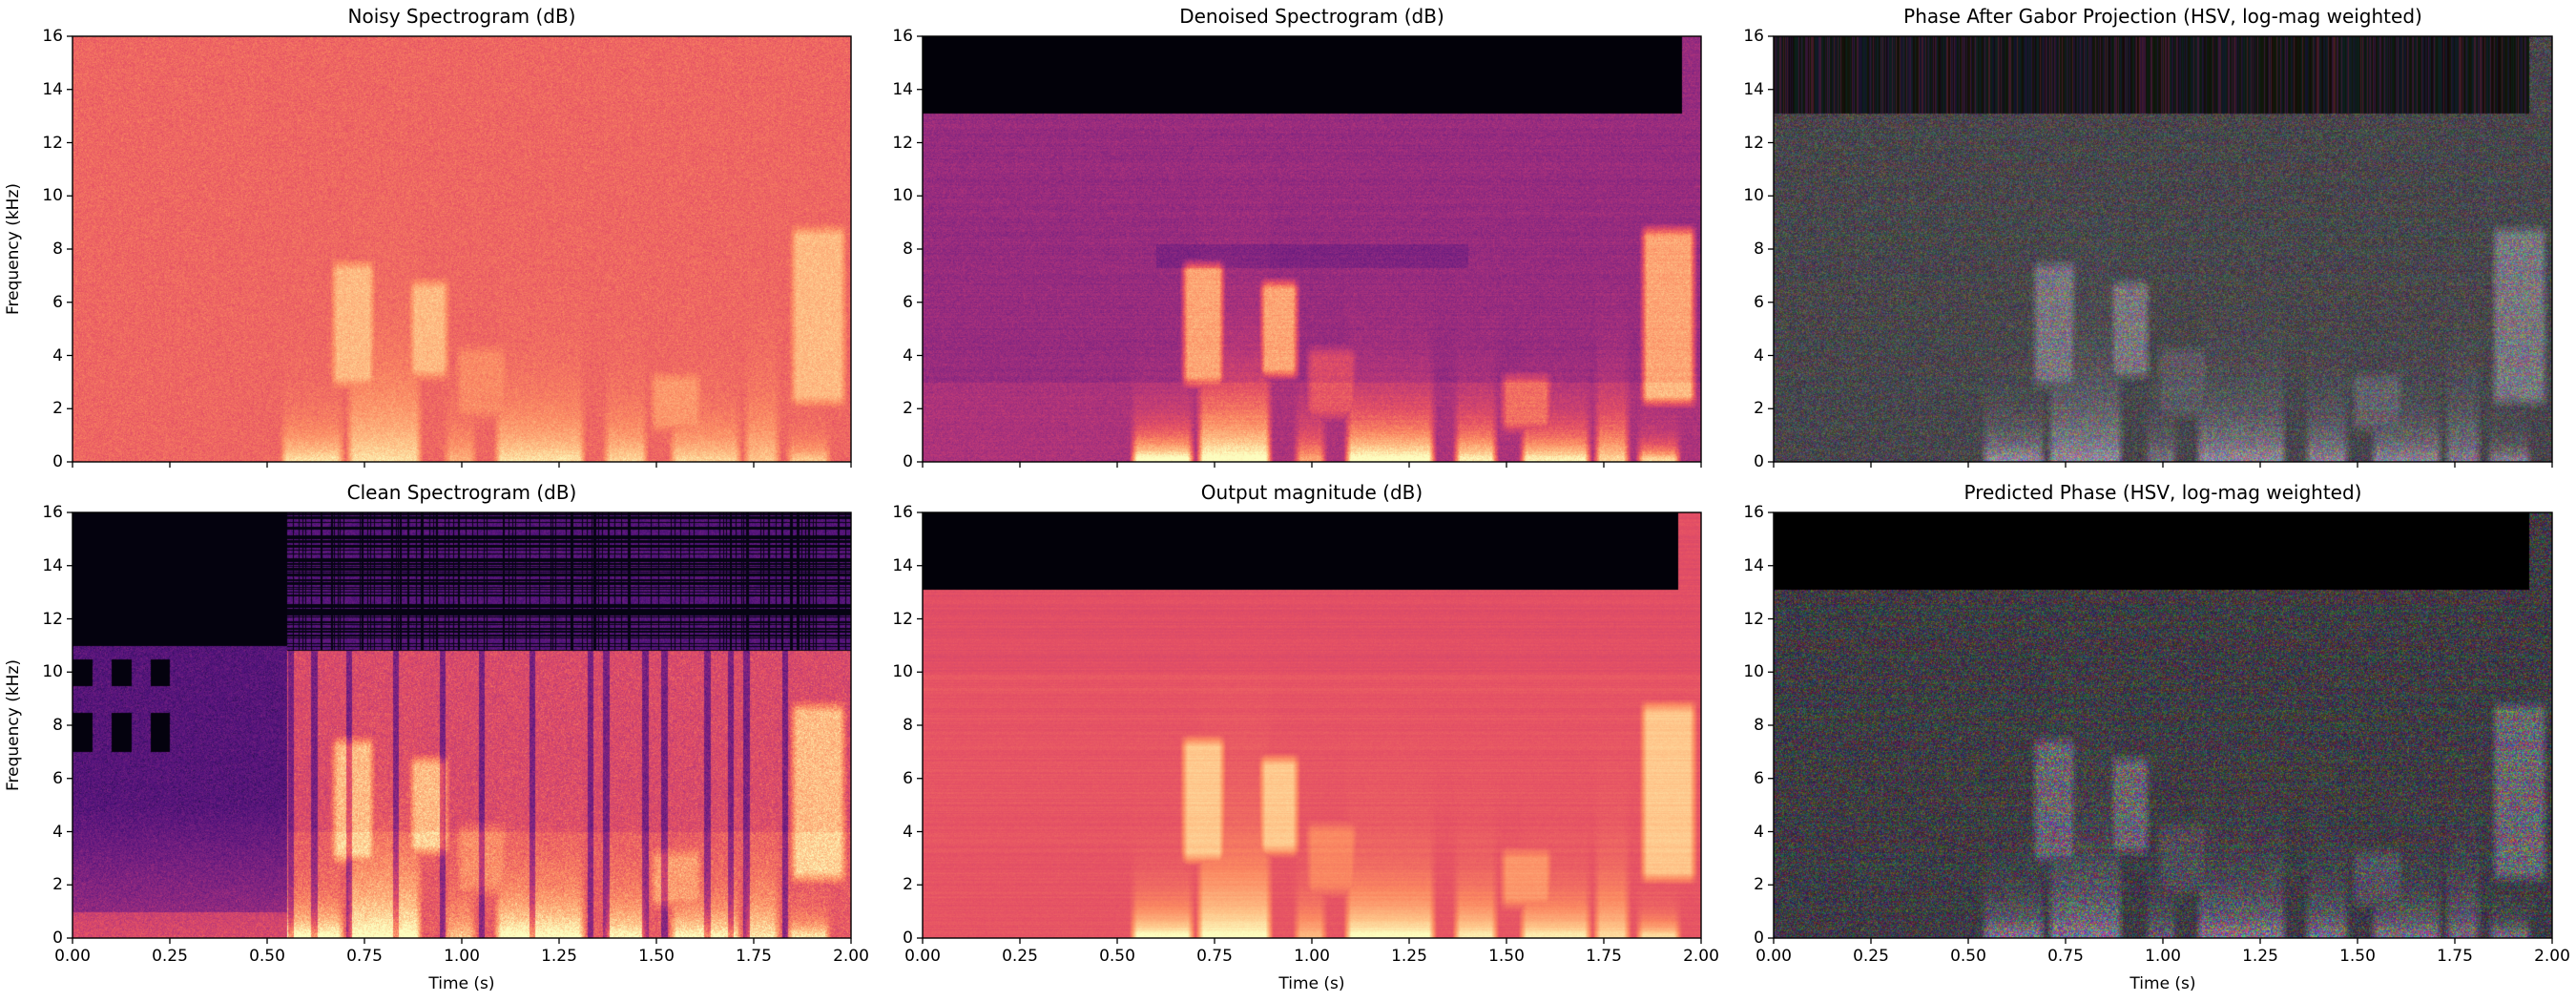 The width and height of the screenshot is (2576, 1002). I want to click on gabor-phase-heatmap, so click(2163, 249).